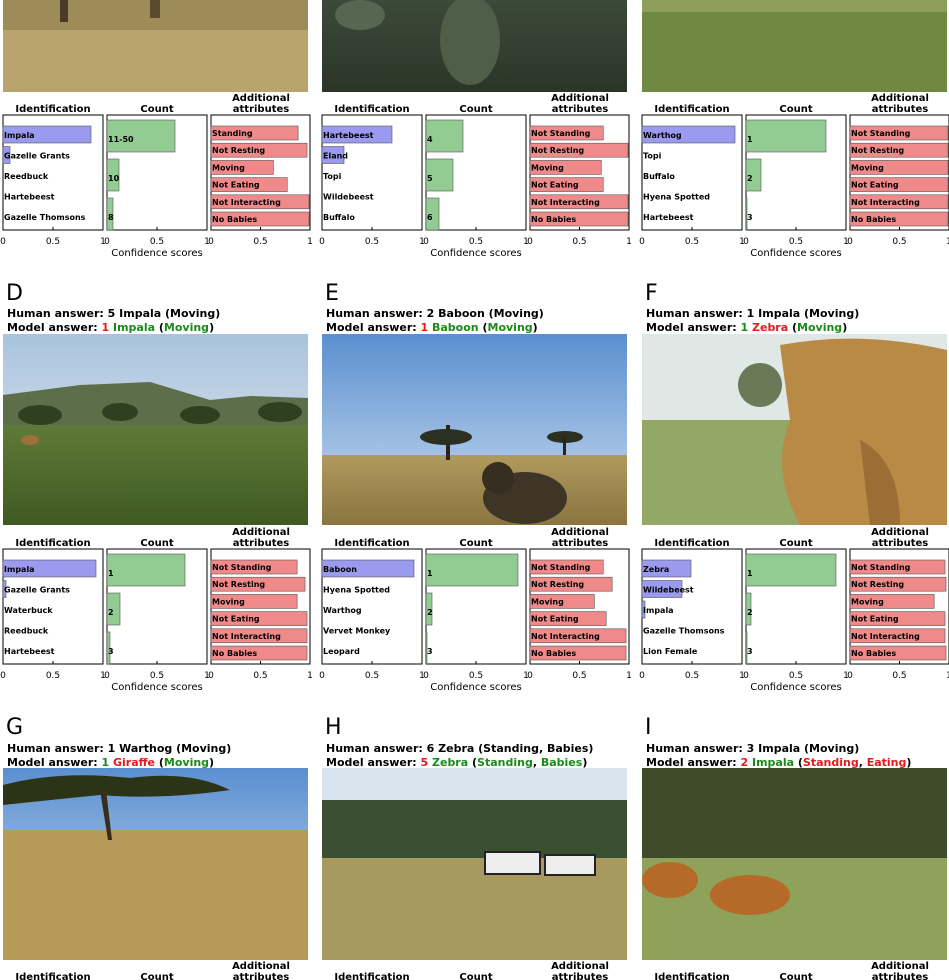 The image size is (949, 980). I want to click on panel-letter: G, so click(14, 727).